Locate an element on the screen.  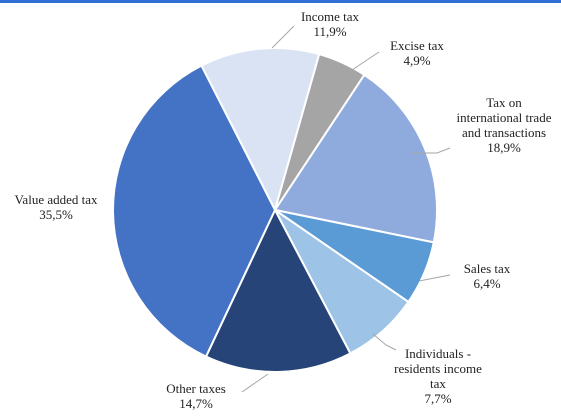
data-label: Sales tax 6,4% is located at coordinates (487, 276).